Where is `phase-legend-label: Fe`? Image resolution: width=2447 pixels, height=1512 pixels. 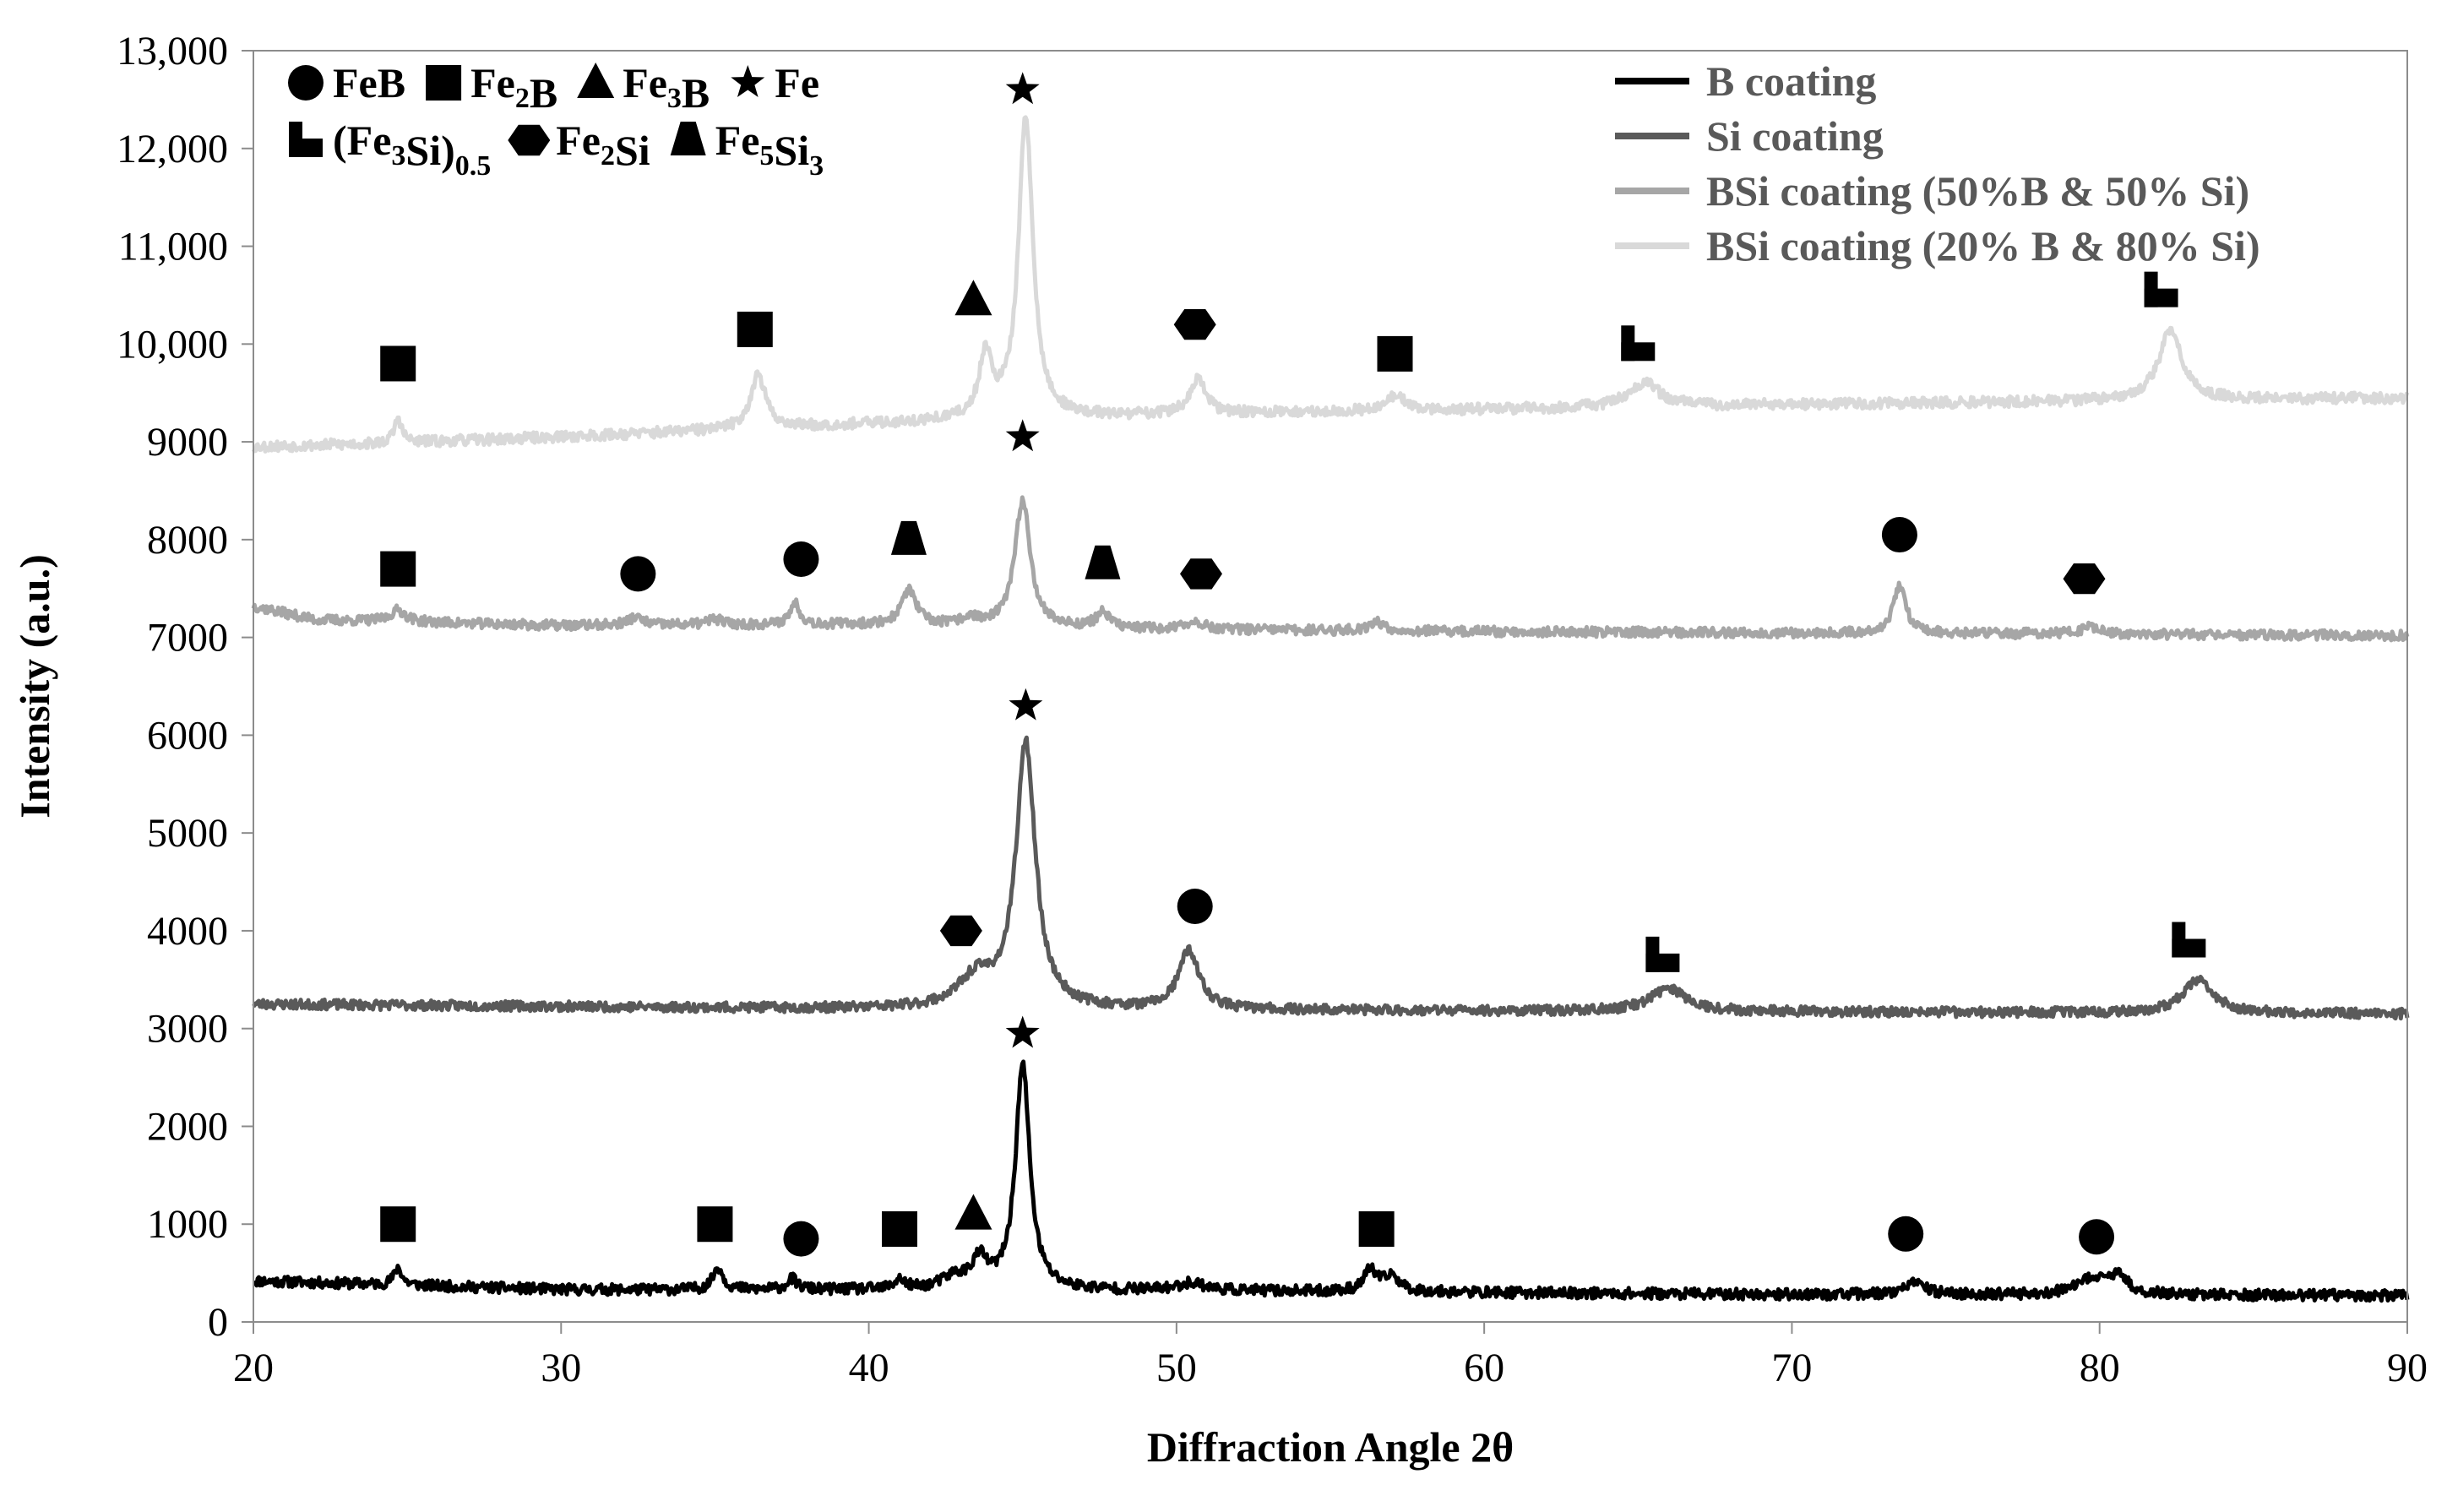 phase-legend-label: Fe is located at coordinates (797, 82).